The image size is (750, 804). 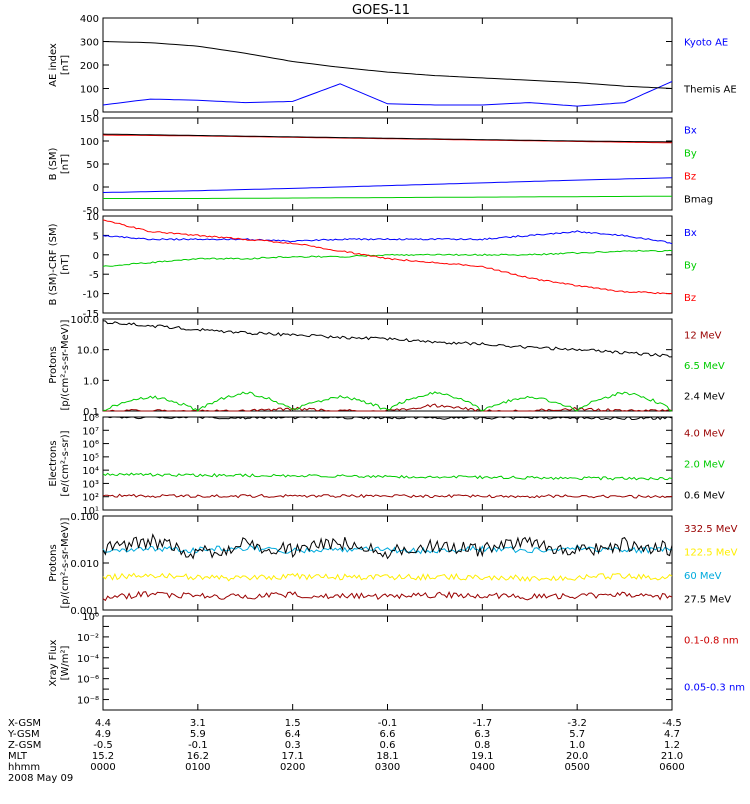 What do you see at coordinates (707, 599) in the screenshot?
I see `legend-label-protons2-3: 27.5 MeV` at bounding box center [707, 599].